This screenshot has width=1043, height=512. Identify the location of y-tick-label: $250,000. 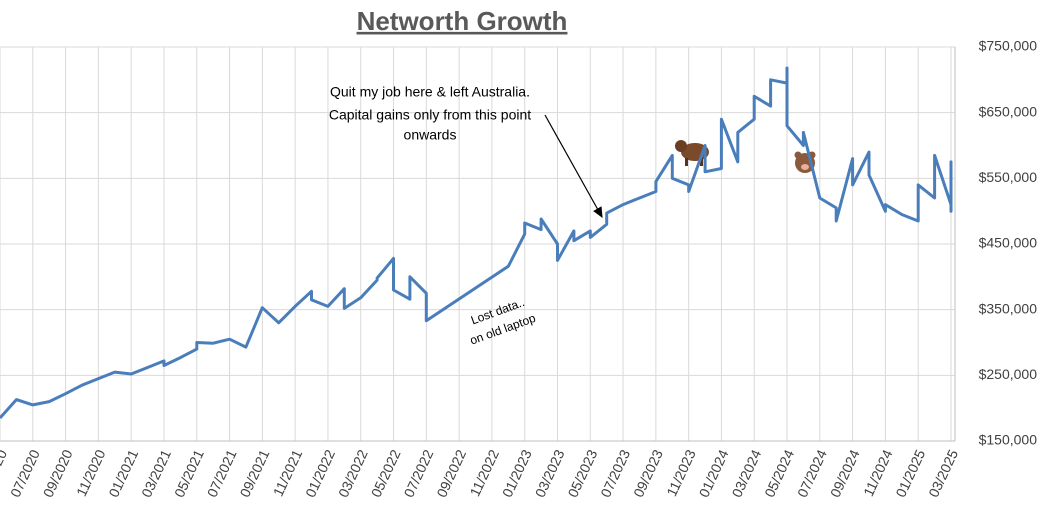
(1008, 374).